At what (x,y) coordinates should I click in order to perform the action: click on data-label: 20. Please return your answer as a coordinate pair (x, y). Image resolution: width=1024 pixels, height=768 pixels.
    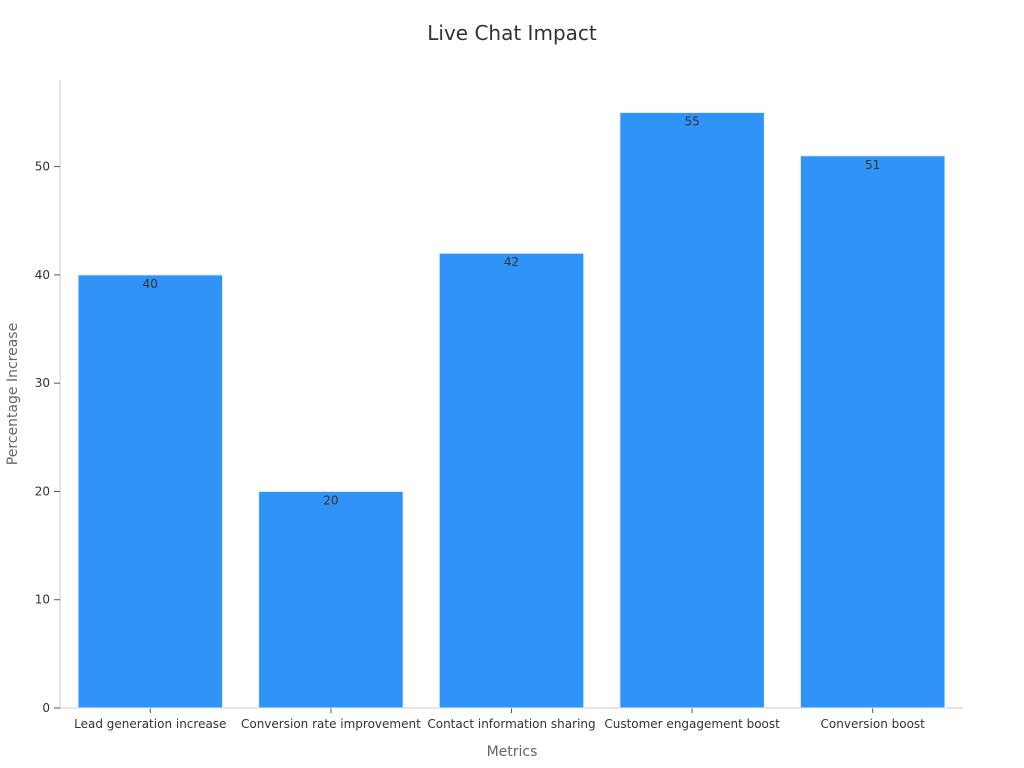
    Looking at the image, I should click on (330, 500).